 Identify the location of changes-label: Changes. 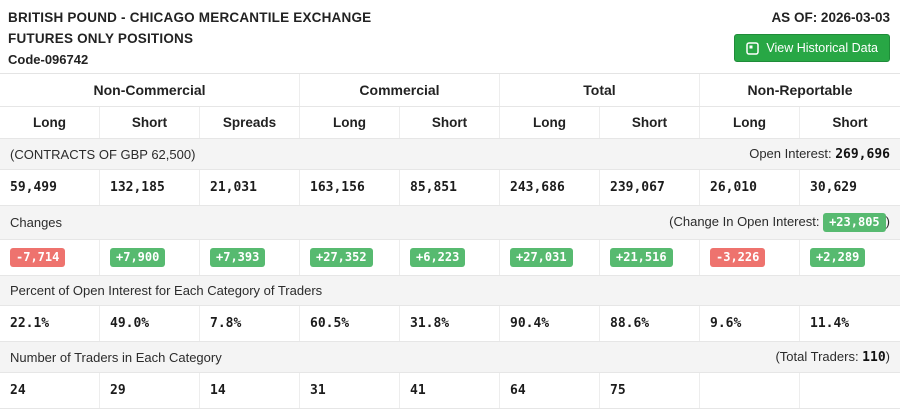
(36, 223).